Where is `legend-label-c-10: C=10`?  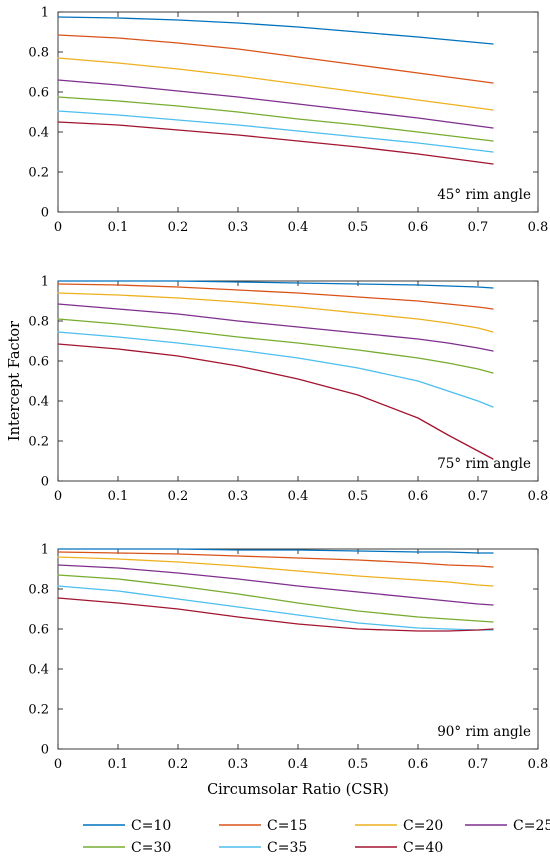 legend-label-c-10: C=10 is located at coordinates (151, 826).